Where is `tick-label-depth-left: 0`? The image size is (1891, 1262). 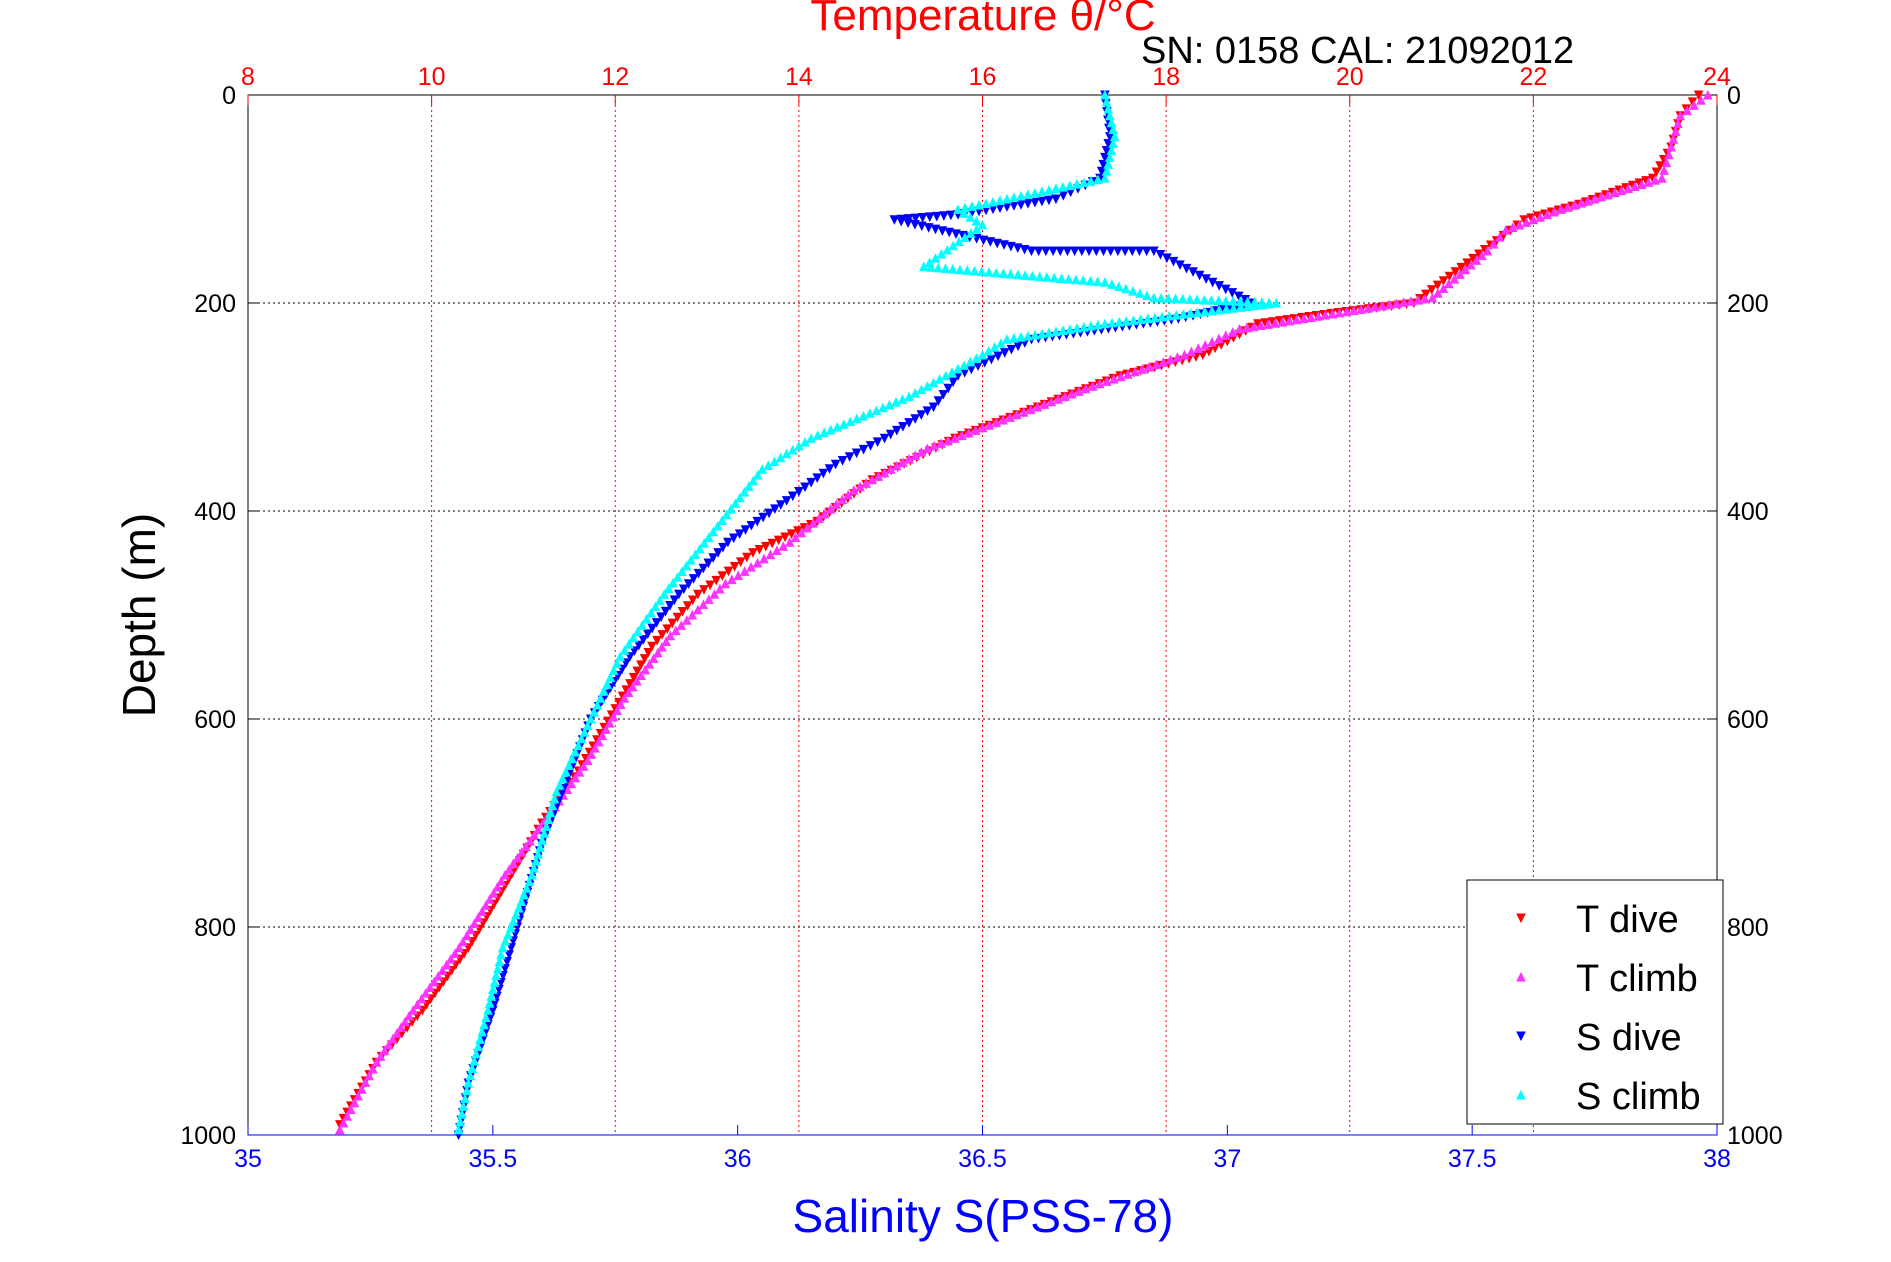 tick-label-depth-left: 0 is located at coordinates (229, 96).